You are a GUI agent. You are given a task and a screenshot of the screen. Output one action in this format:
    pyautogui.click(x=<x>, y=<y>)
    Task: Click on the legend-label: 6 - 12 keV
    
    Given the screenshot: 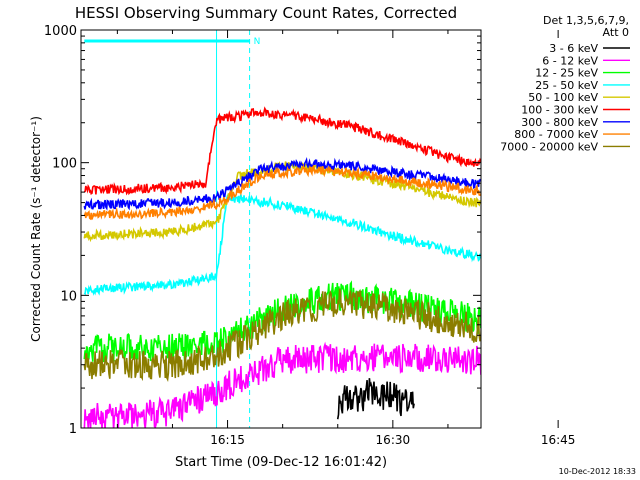 What is the action you would take?
    pyautogui.click(x=570, y=60)
    